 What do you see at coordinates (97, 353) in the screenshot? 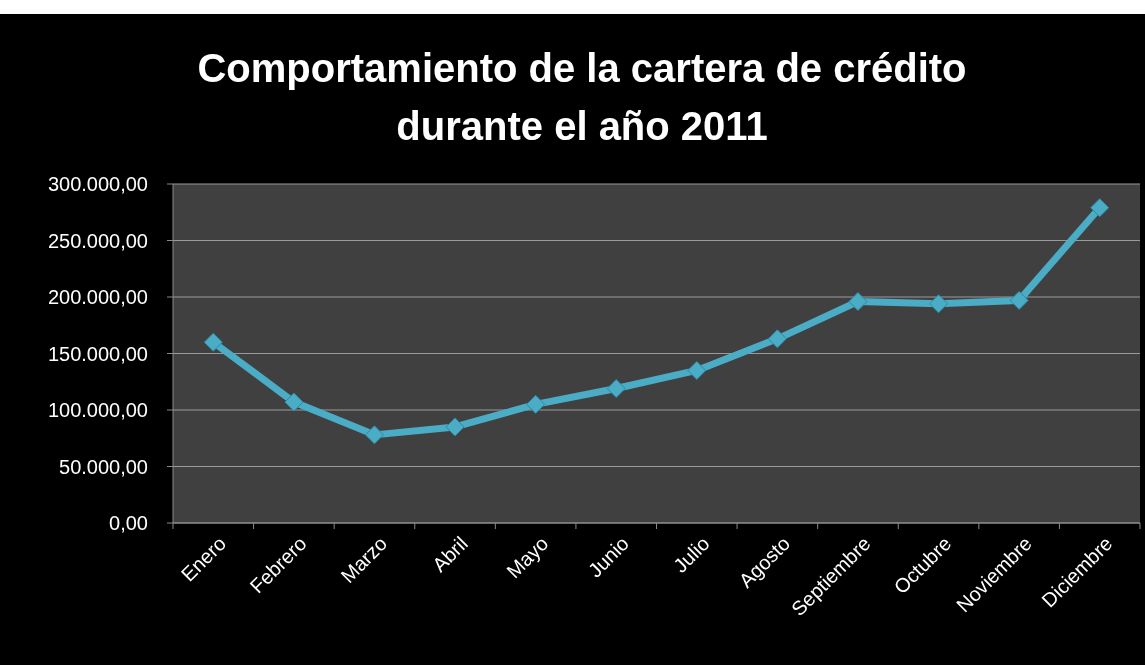
I see `y-tick-label: 150.000,00` at bounding box center [97, 353].